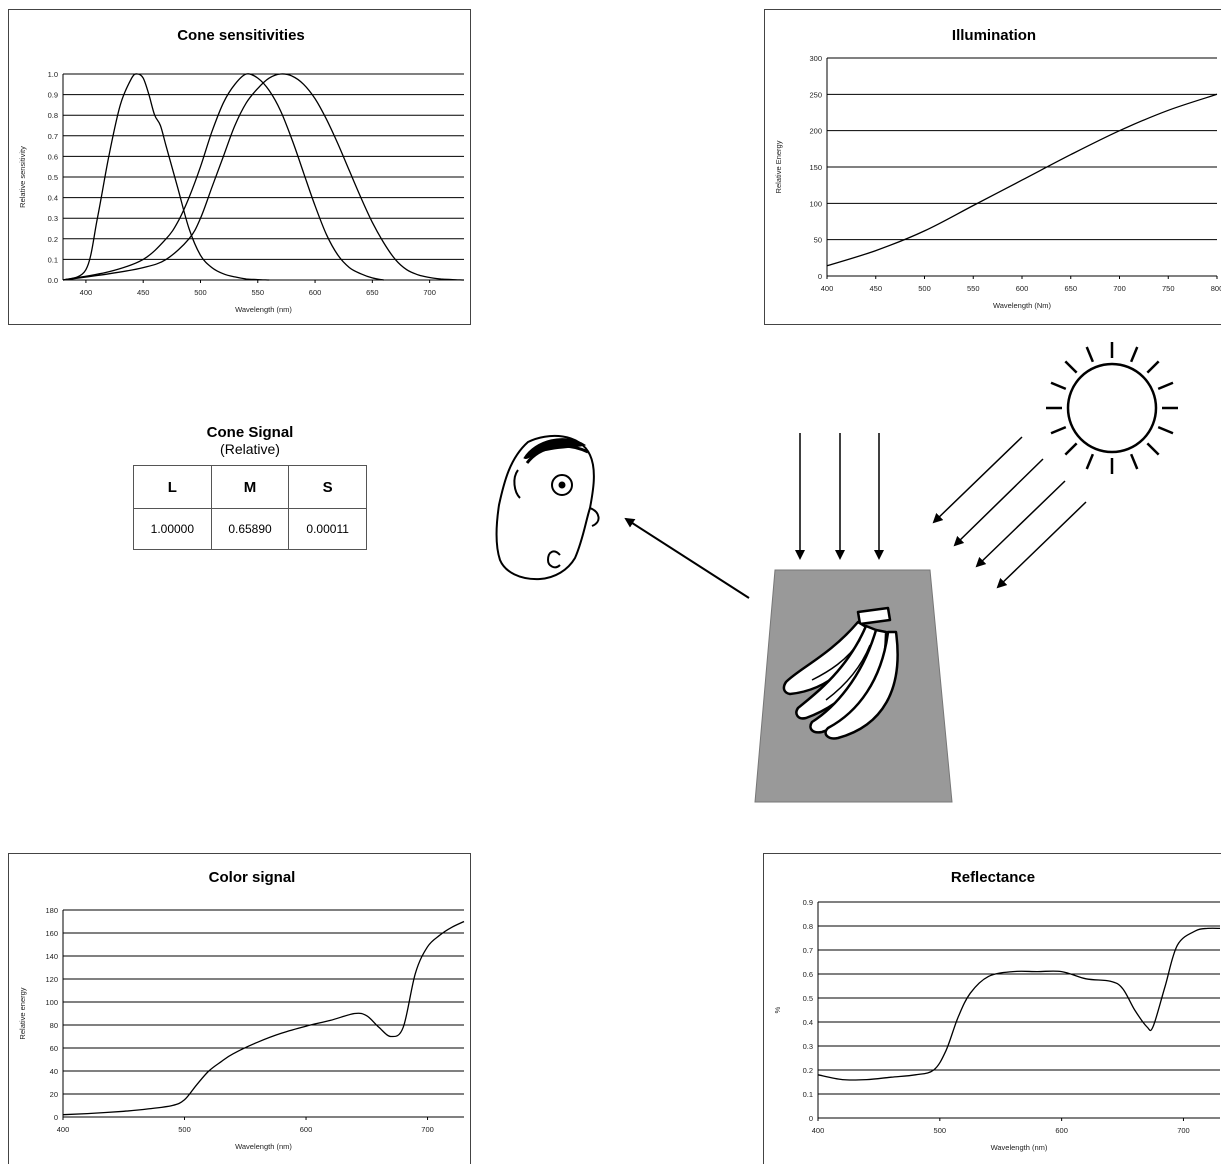 This screenshot has height=1165, width=1221. What do you see at coordinates (327, 487) in the screenshot?
I see `header-s: S` at bounding box center [327, 487].